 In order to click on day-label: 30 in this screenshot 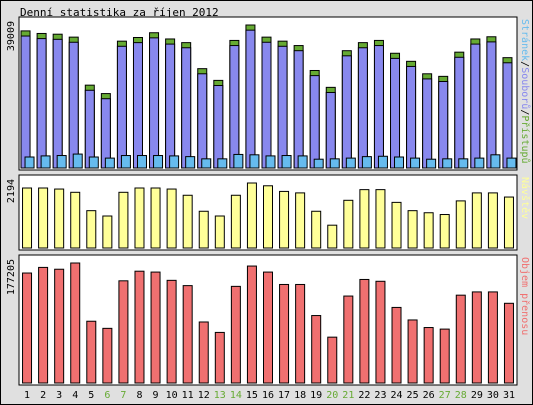, I will do `click(493, 395)`.